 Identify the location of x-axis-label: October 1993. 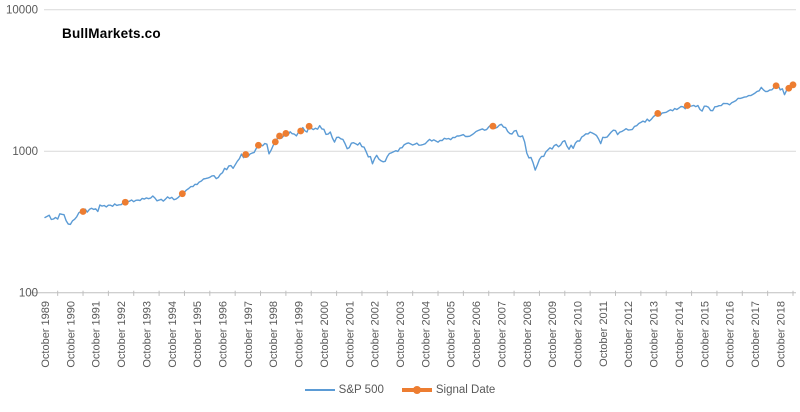
(147, 334).